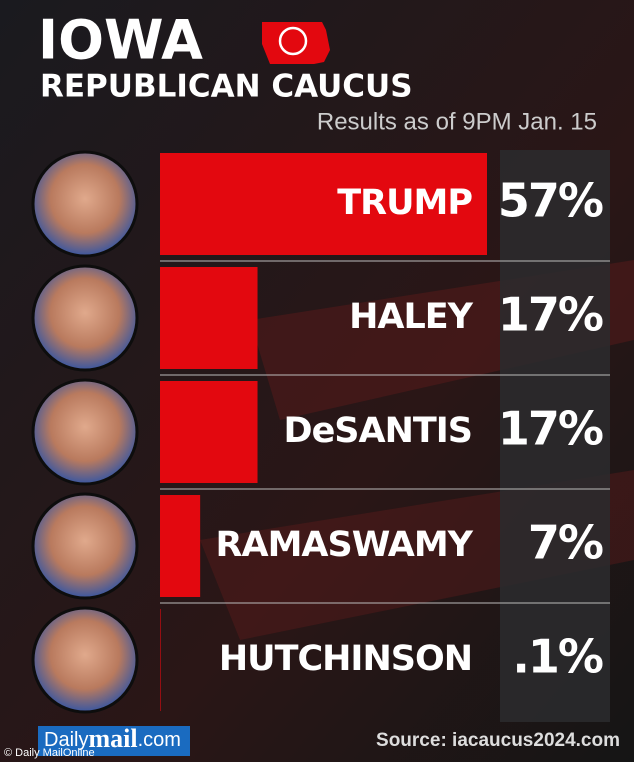  I want to click on iowa-icon, so click(296, 43).